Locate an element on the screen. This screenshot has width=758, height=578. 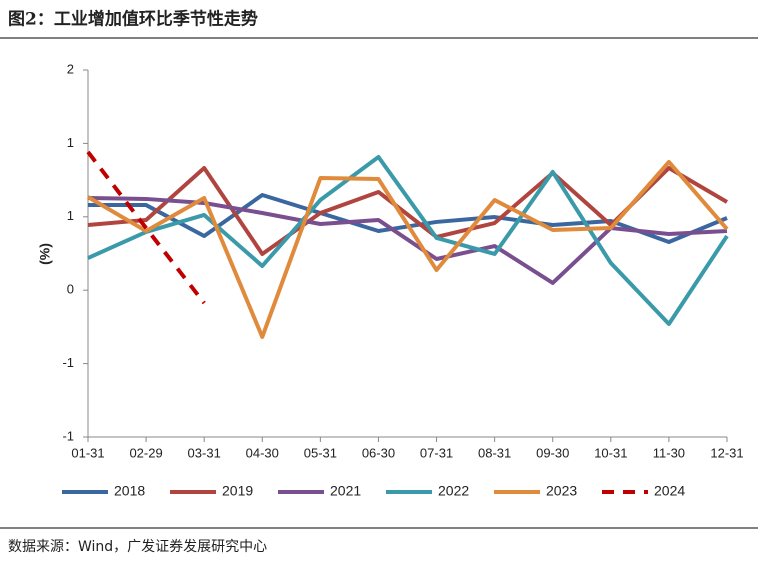
source: 数据来源：Wind，广发证券发展研究中心 is located at coordinates (137, 547).